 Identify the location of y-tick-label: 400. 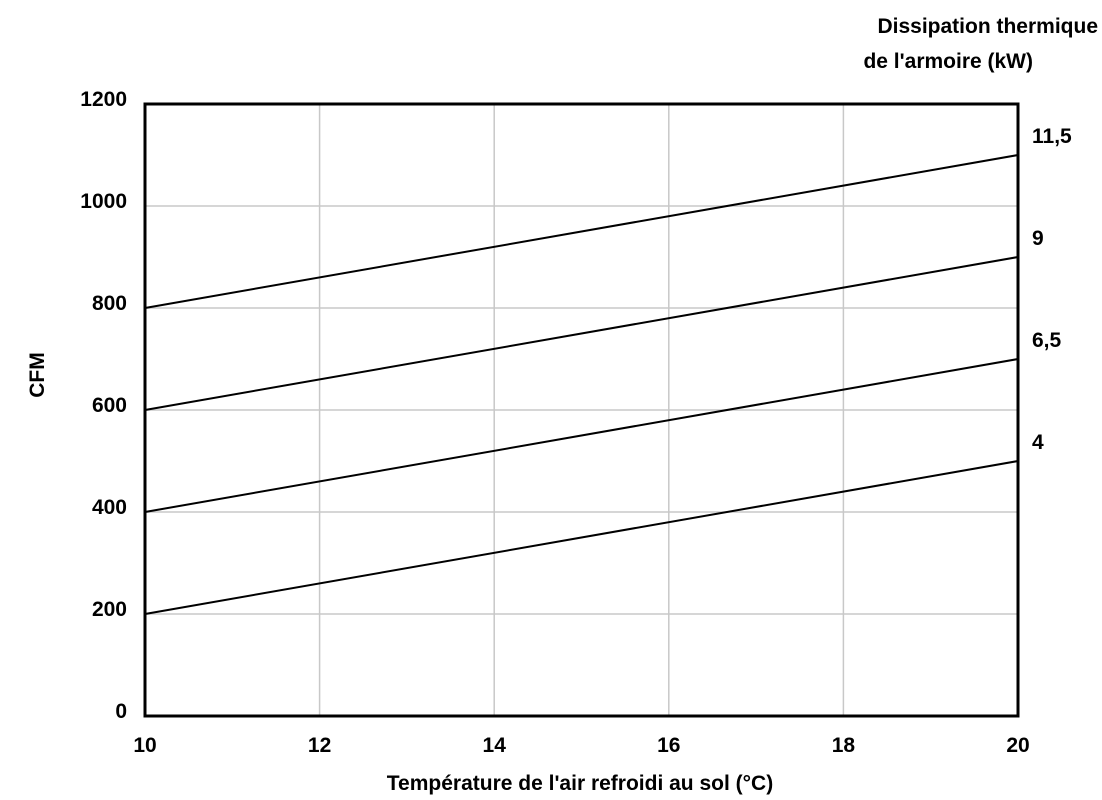
(109, 507).